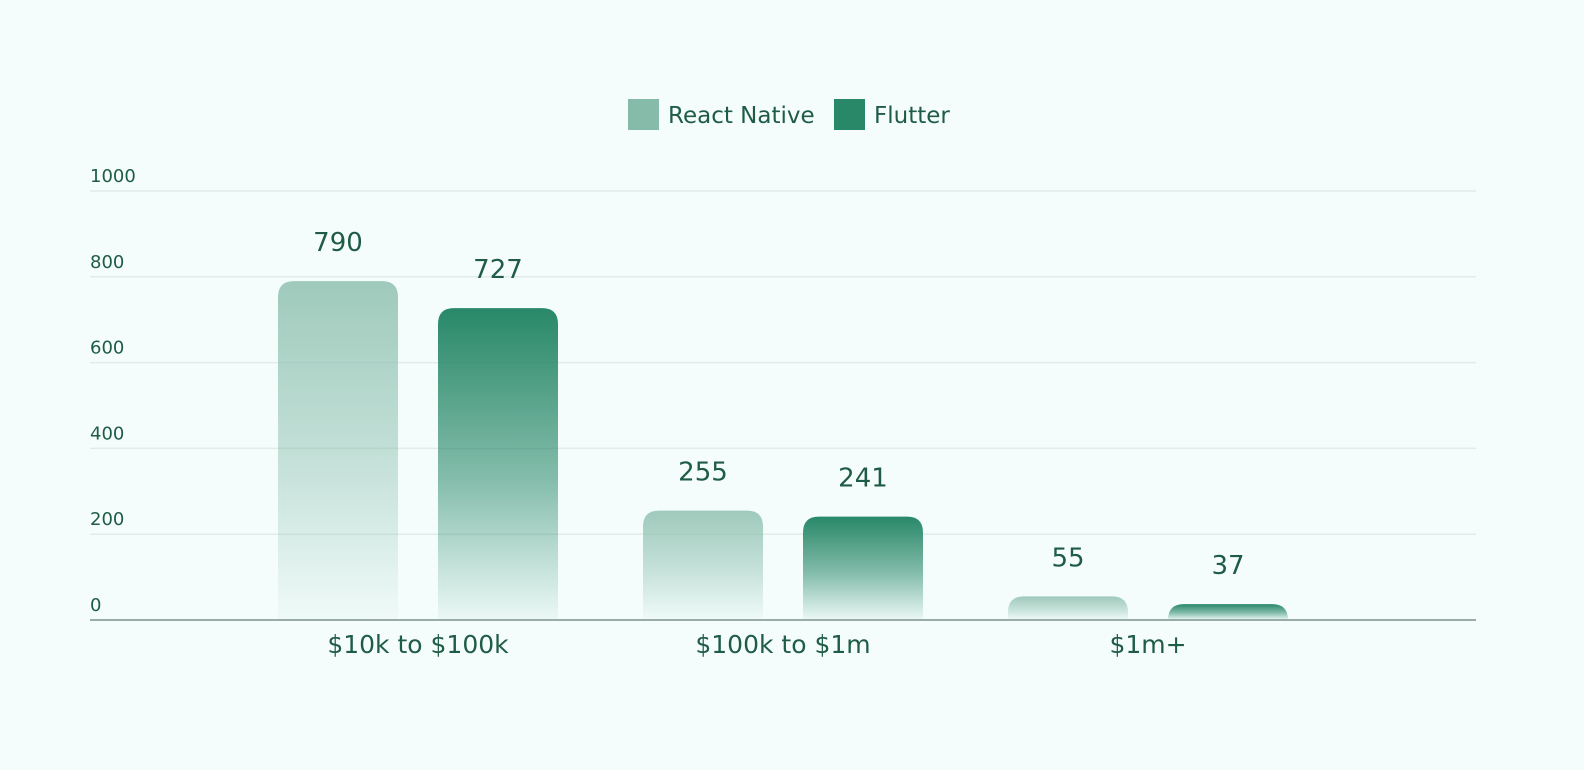  I want to click on legend: React Native Flutter, so click(789, 114).